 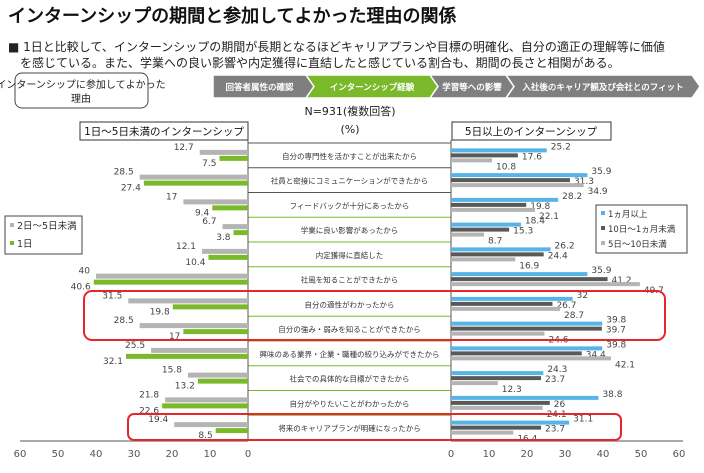 What do you see at coordinates (598, 192) in the screenshot?
I see `right-data-label: 34.9` at bounding box center [598, 192].